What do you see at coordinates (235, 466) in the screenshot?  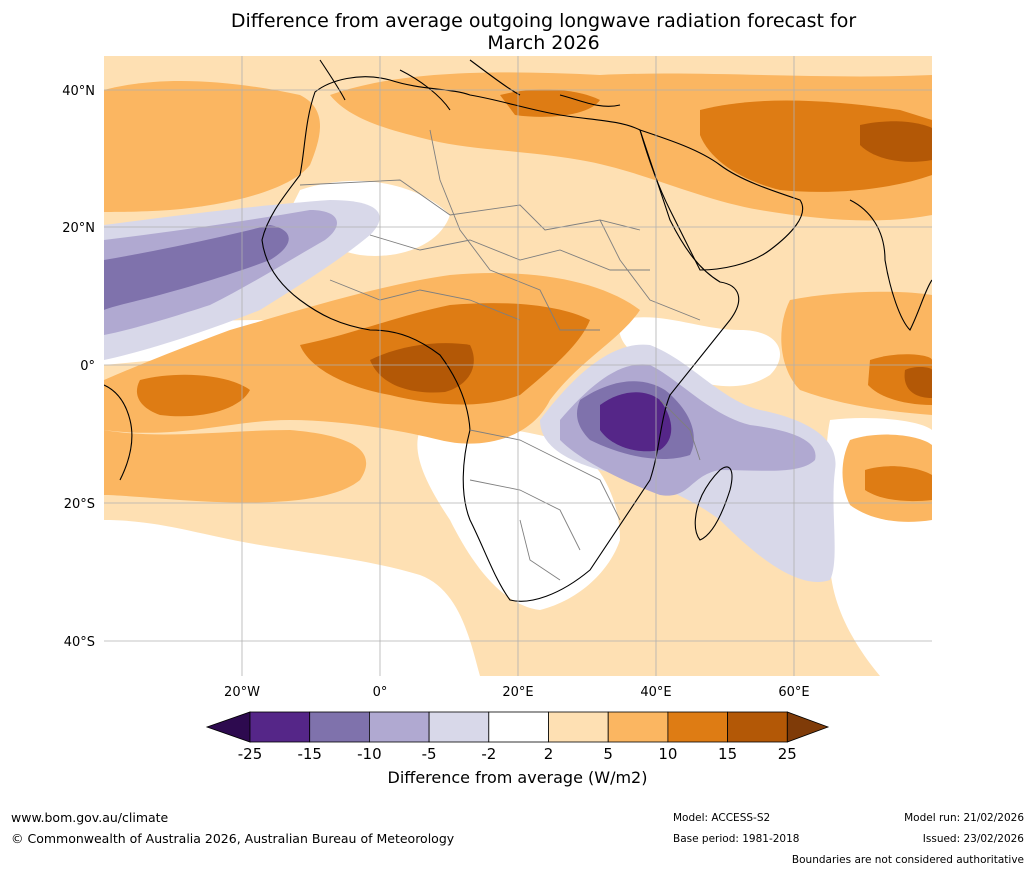 I see `field-5-10-south-atlantic` at bounding box center [235, 466].